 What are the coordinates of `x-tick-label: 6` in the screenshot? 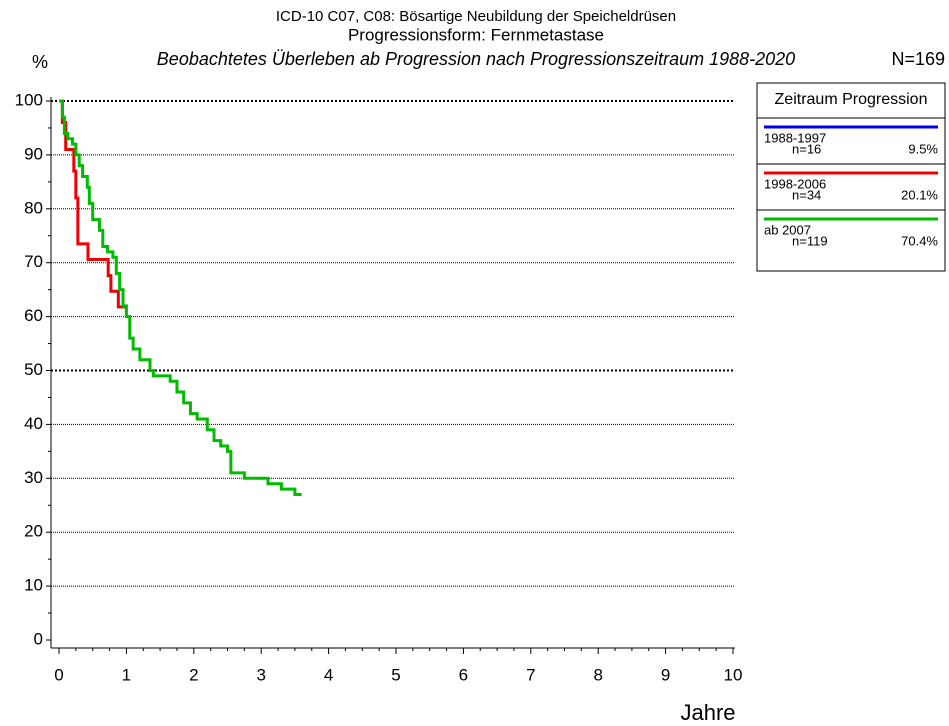 It's located at (463, 674).